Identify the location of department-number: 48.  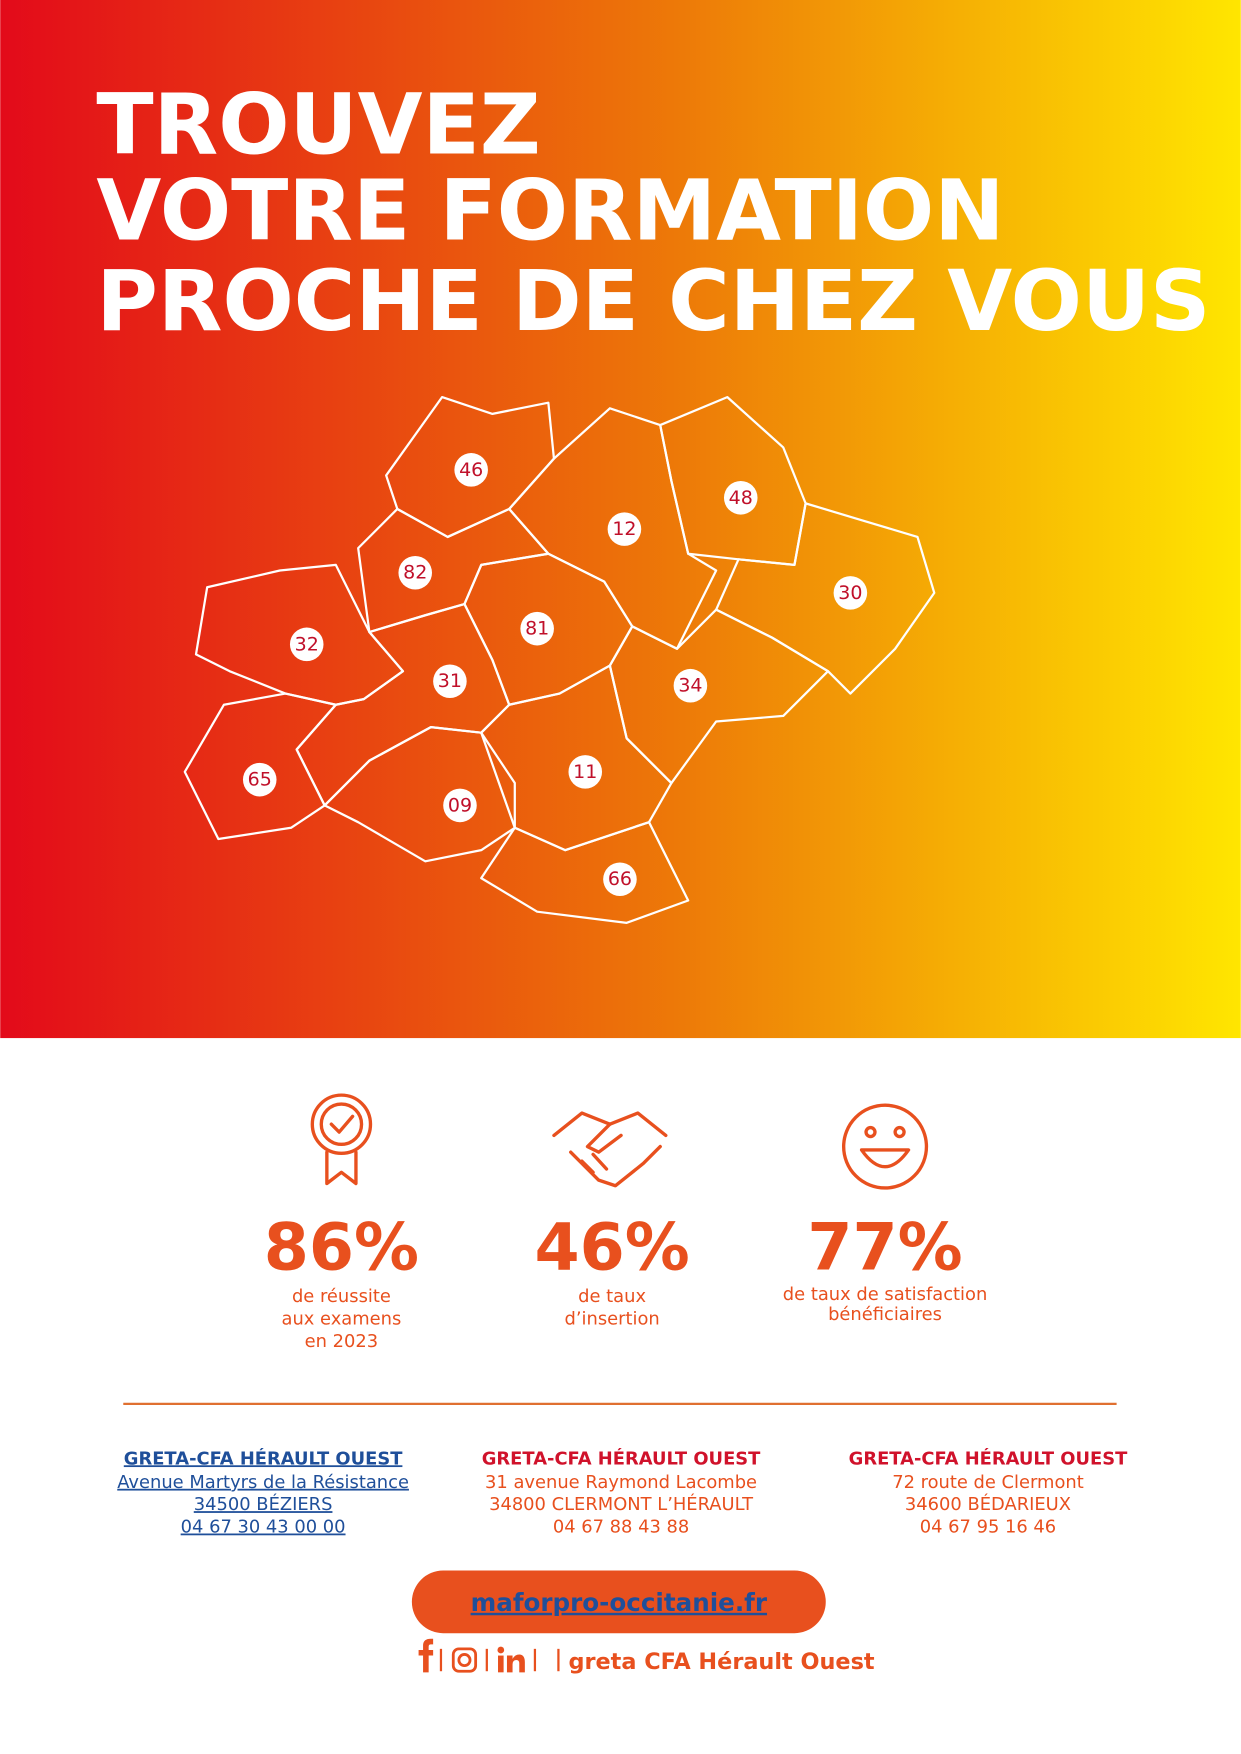
(741, 498).